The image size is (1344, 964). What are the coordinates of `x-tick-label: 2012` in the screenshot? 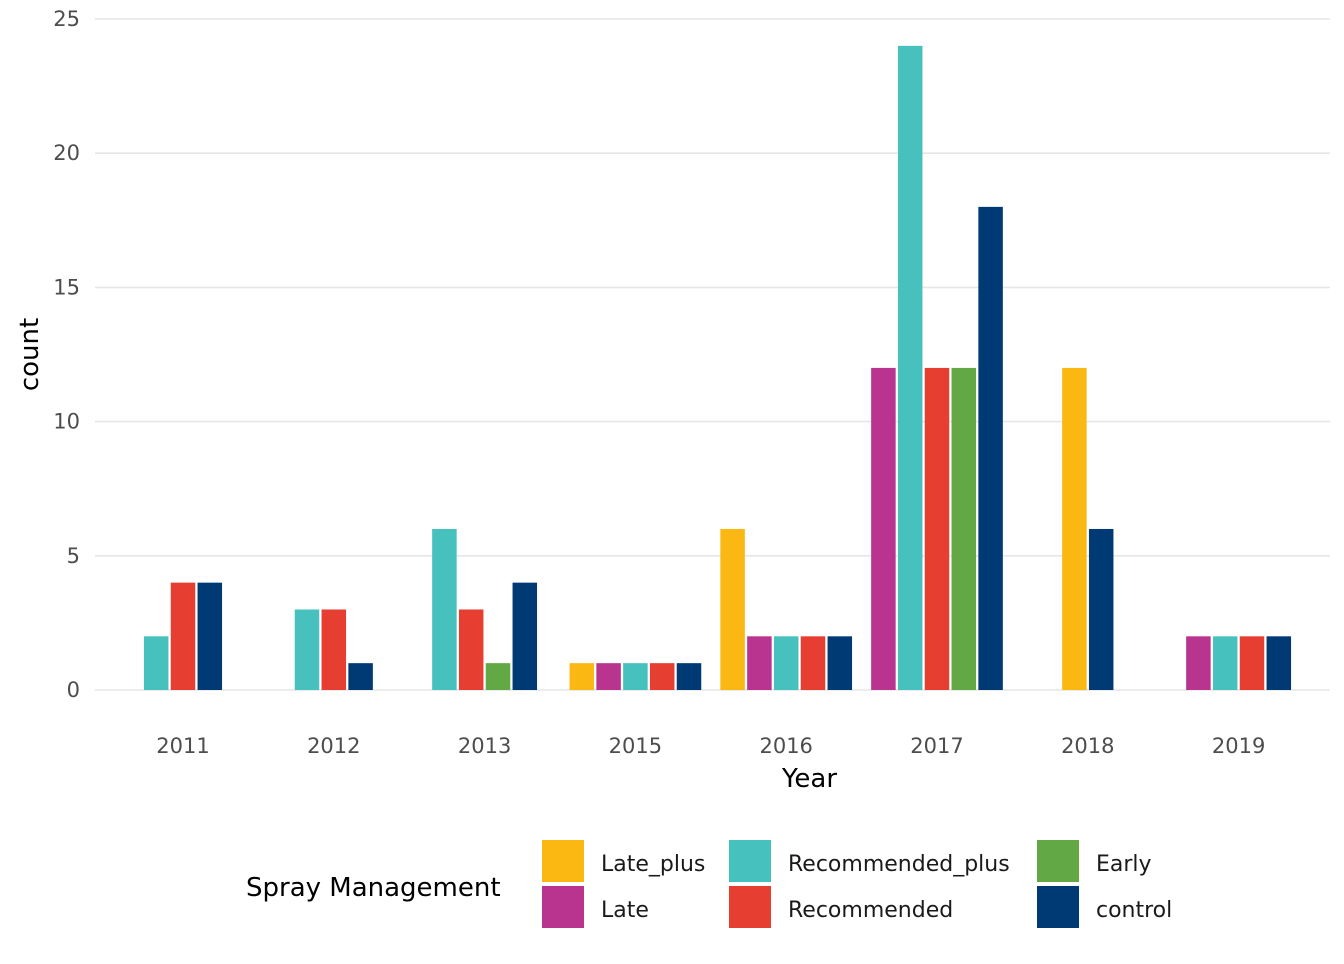 It's located at (333, 746).